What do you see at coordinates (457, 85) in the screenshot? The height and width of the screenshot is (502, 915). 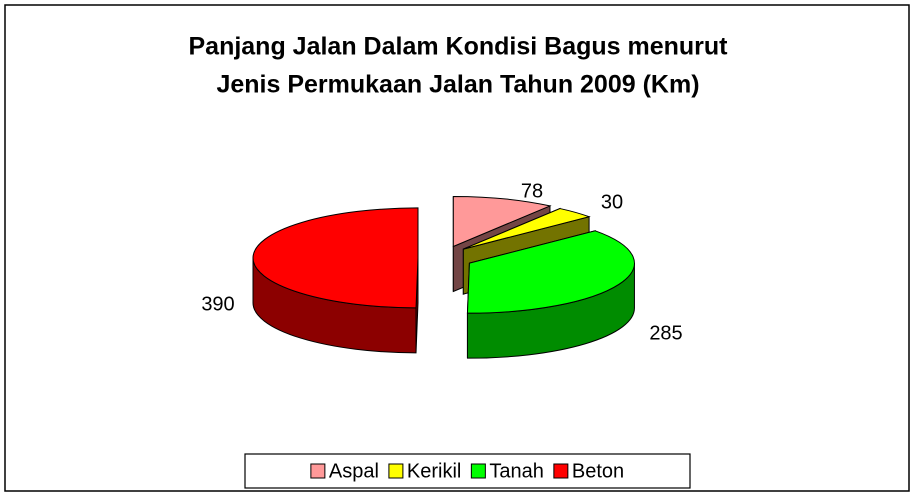 I see `chart-title: Jenis Permukaan Jalan Tahun 2009 (Km)` at bounding box center [457, 85].